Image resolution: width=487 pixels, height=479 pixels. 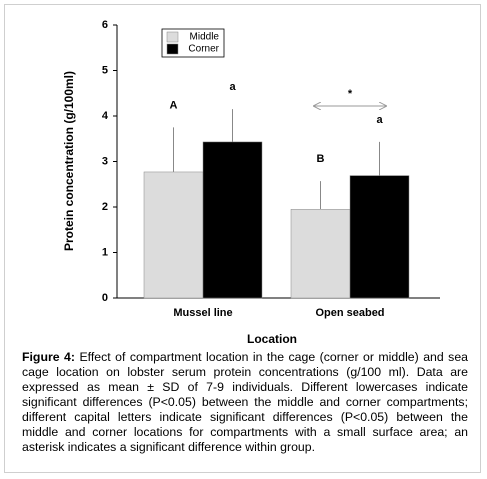 I want to click on y-tick-label: 4, so click(x=105, y=116).